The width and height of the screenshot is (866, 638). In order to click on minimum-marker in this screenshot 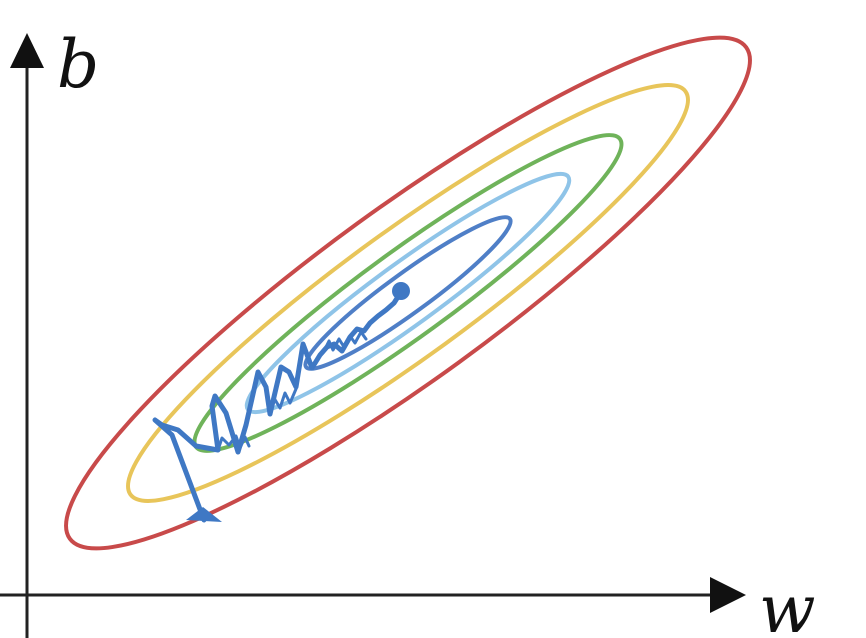, I will do `click(401, 291)`.